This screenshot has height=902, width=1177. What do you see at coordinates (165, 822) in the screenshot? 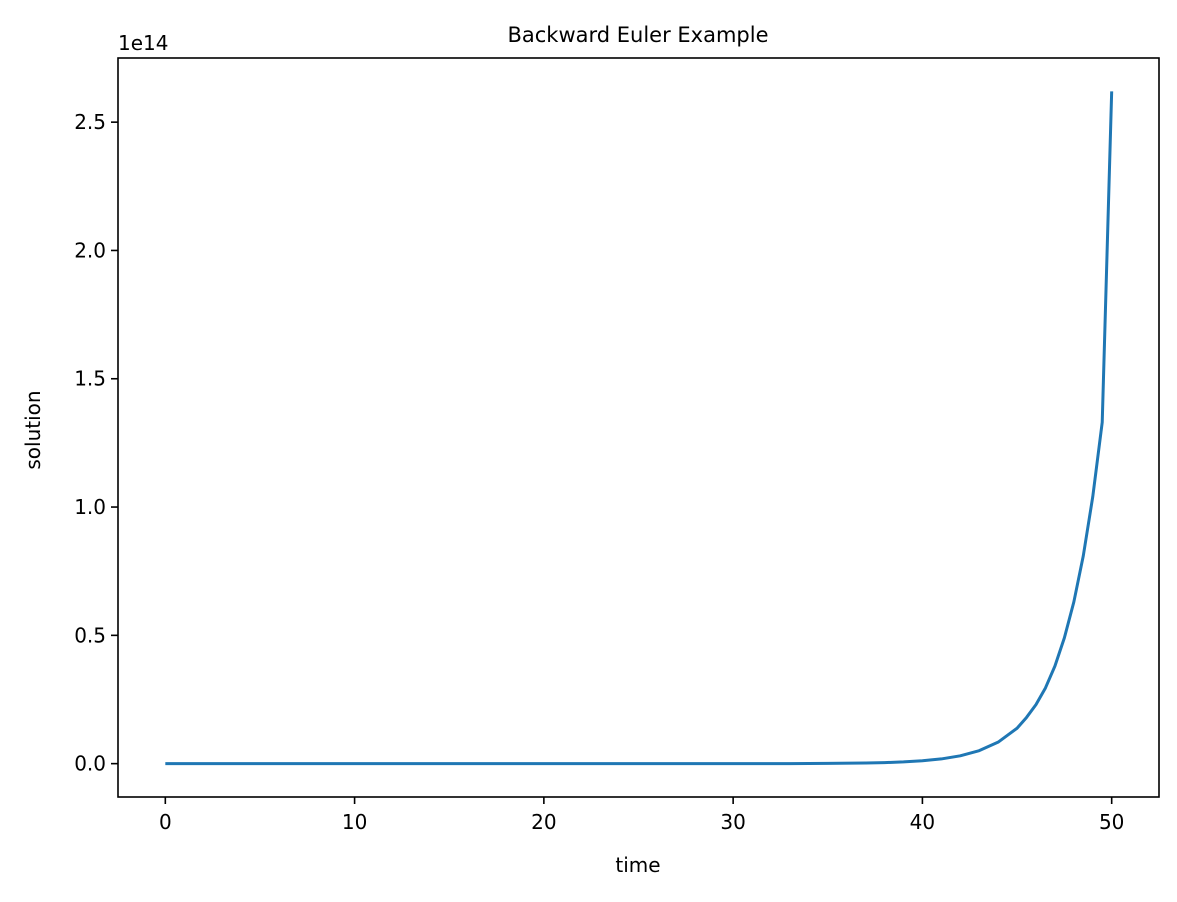
I see `x-tick-label: 0` at bounding box center [165, 822].